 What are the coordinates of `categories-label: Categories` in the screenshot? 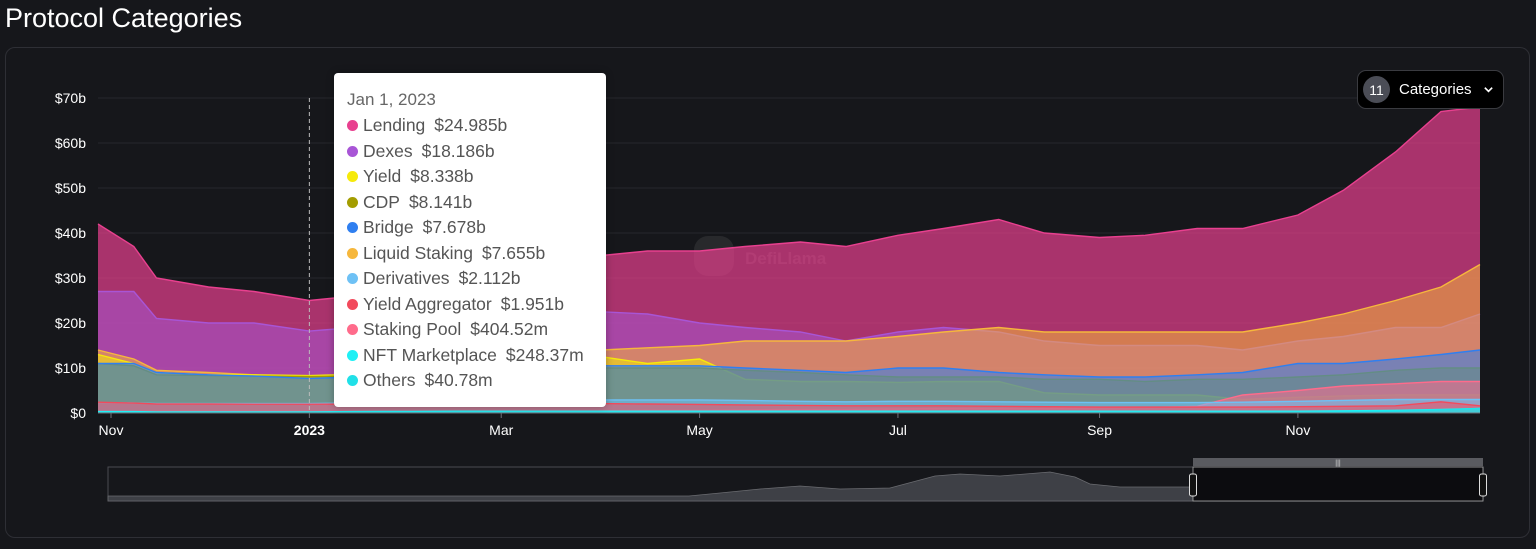 It's located at (1435, 89).